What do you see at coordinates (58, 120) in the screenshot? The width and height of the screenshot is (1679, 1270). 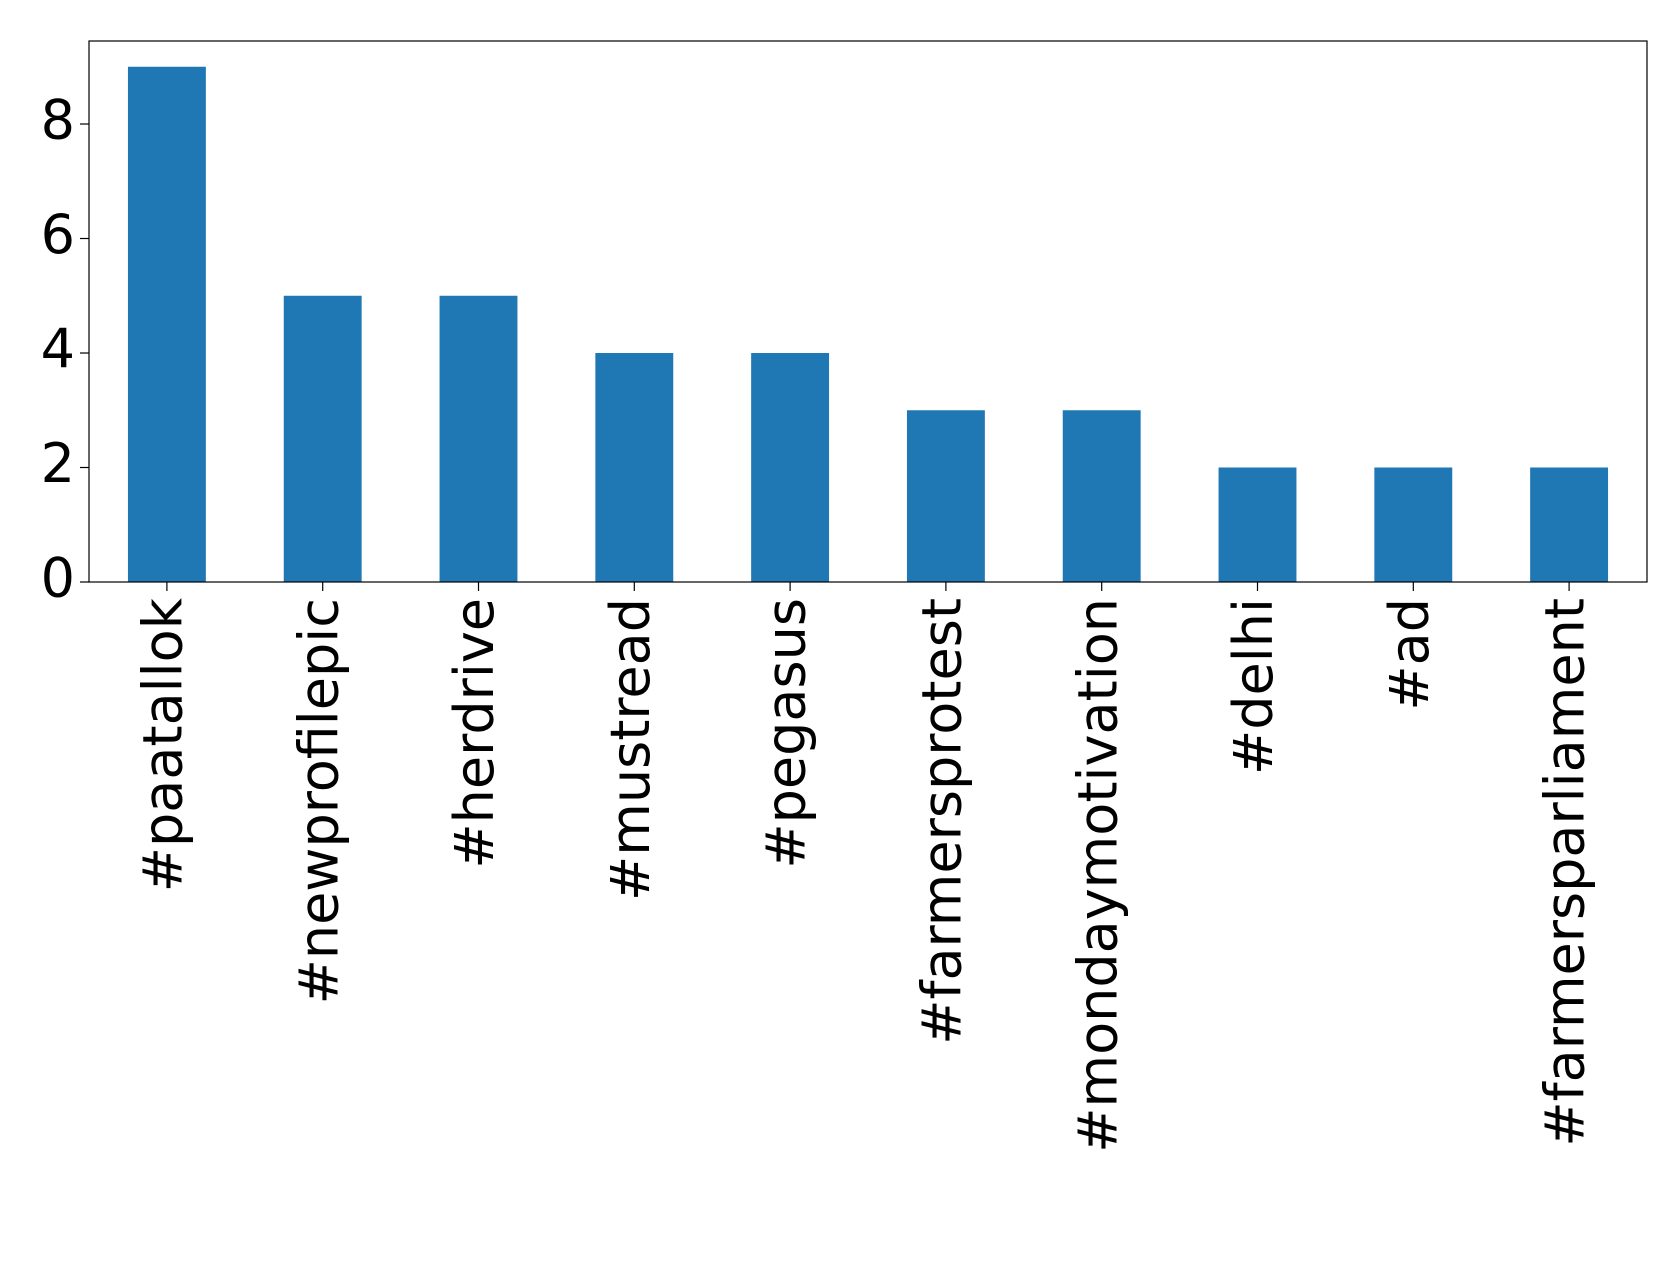 I see `y-tick-label: 8` at bounding box center [58, 120].